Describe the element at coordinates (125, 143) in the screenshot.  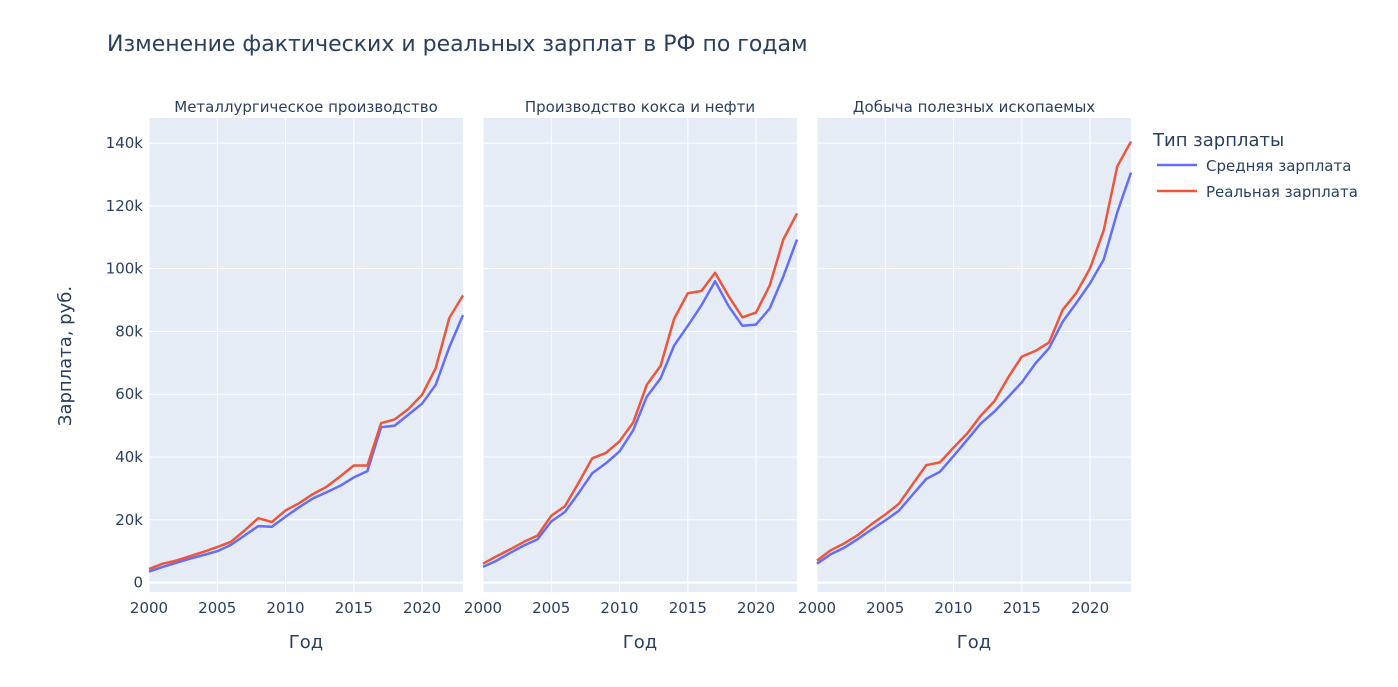
I see `y-tick-label: 140k` at that location.